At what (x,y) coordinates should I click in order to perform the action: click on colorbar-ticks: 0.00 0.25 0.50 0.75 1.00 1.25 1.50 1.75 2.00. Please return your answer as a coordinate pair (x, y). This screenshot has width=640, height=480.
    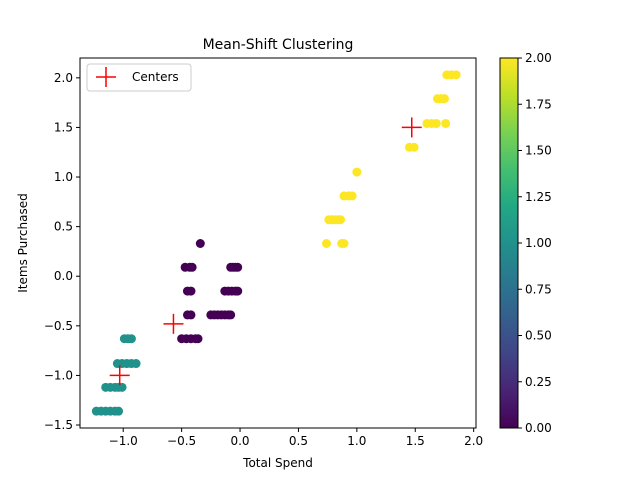
    Looking at the image, I should click on (535, 243).